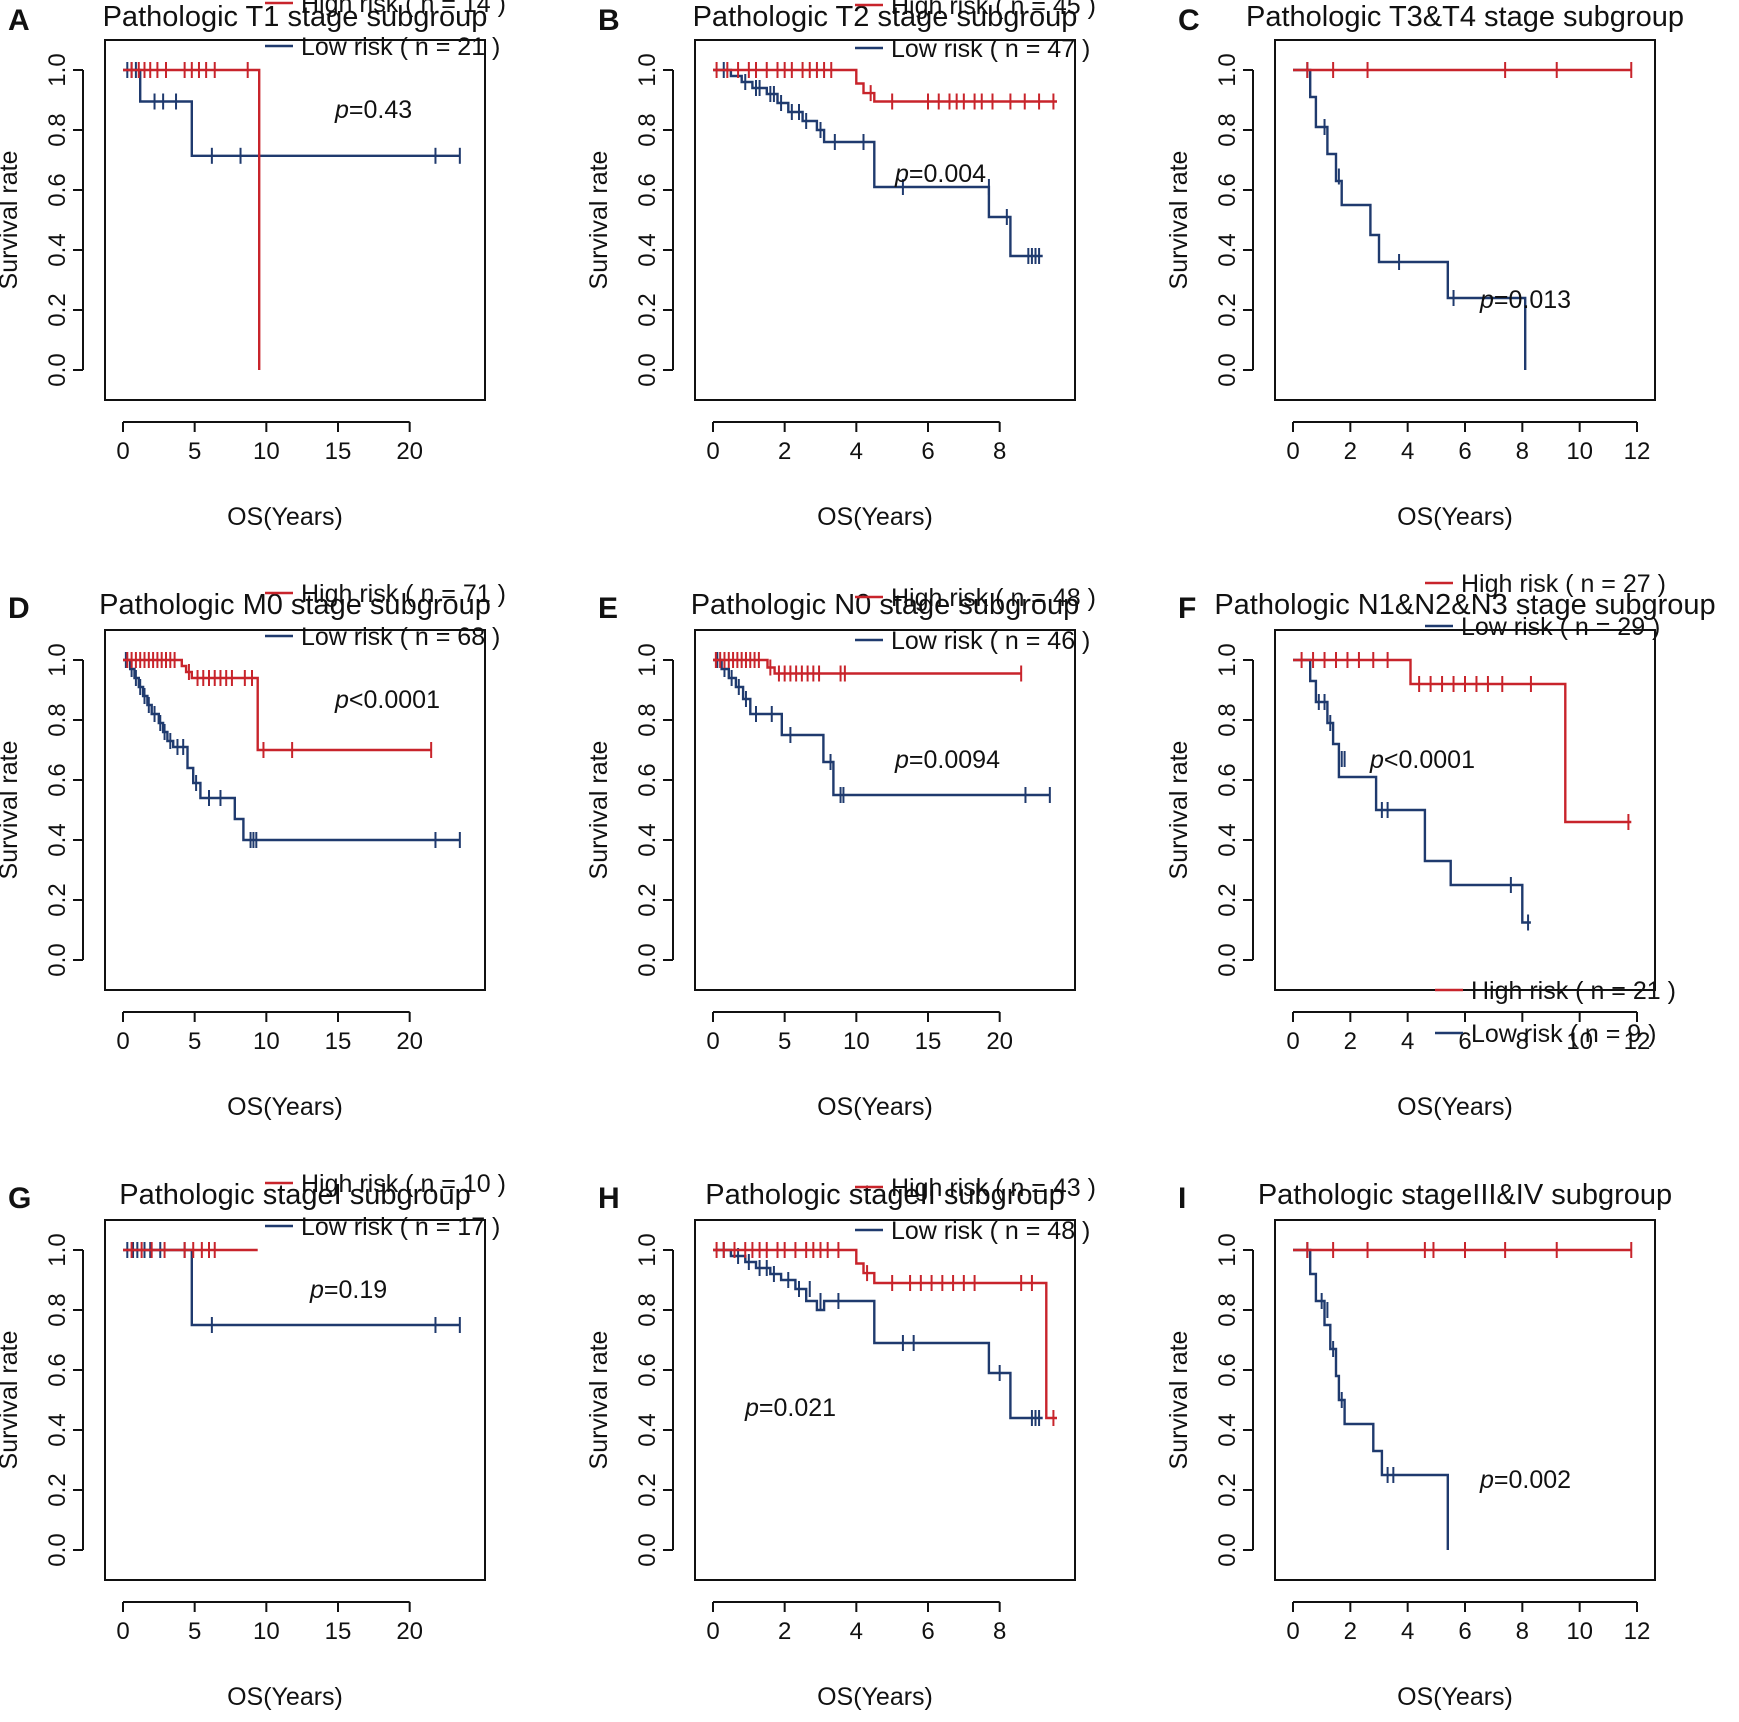 Image resolution: width=1739 pixels, height=1722 pixels. What do you see at coordinates (338, 1041) in the screenshot?
I see `x-tick-label: 15` at bounding box center [338, 1041].